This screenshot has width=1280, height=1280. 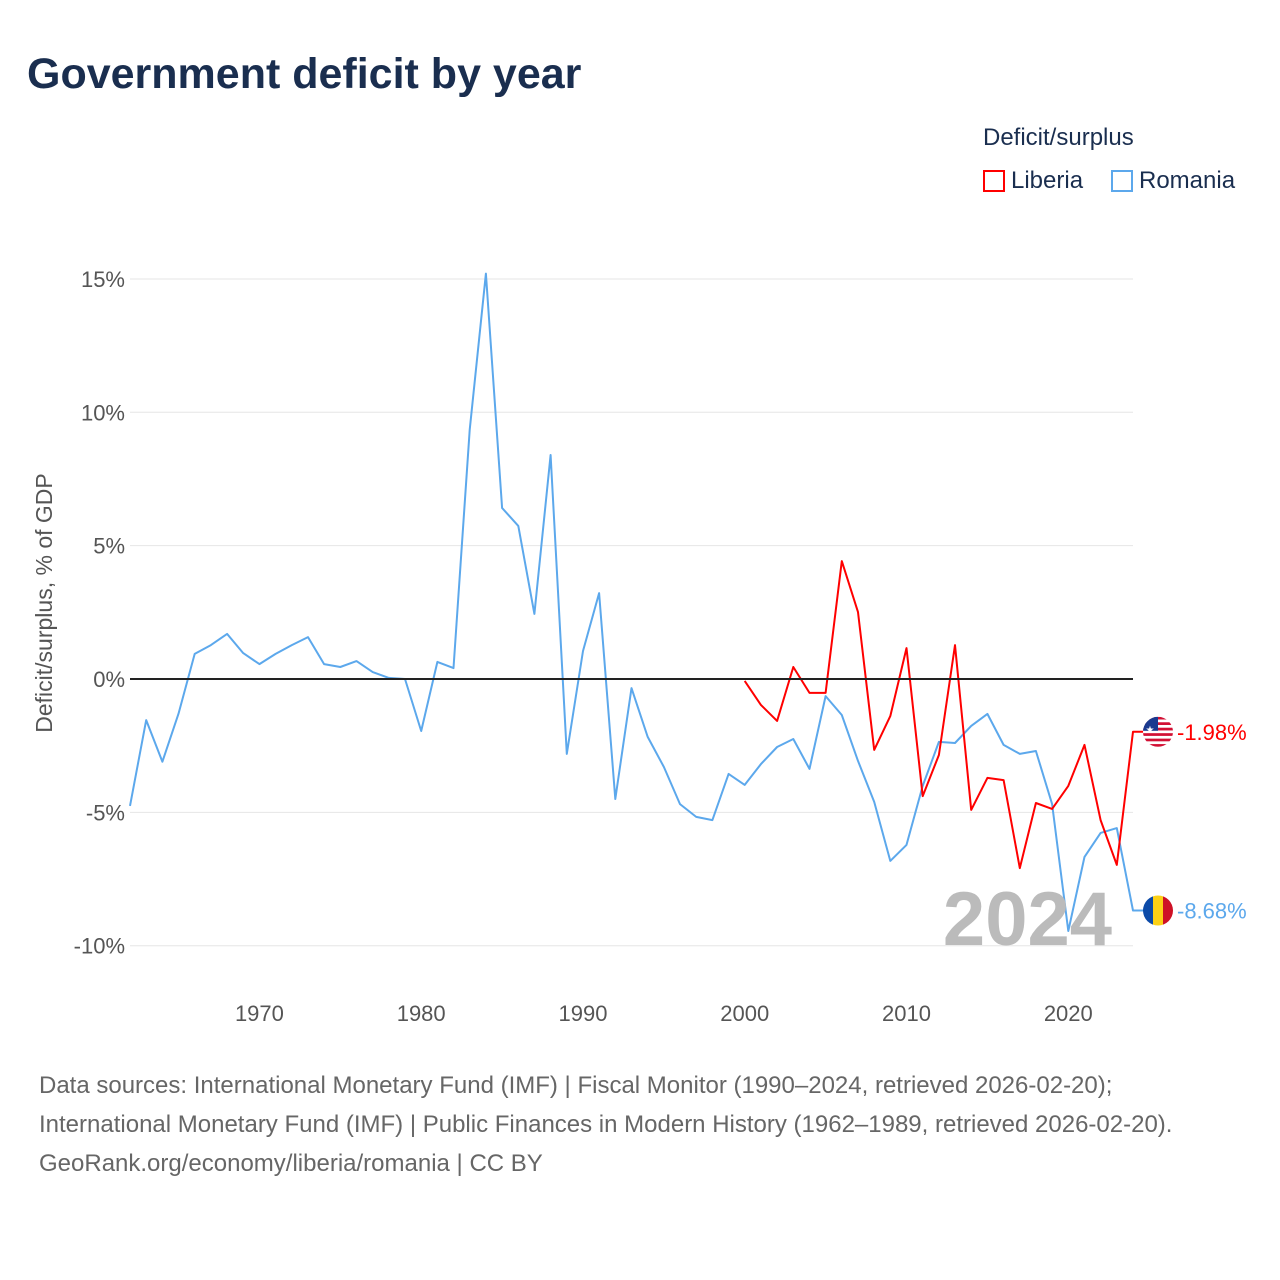 I want to click on x-tick-label: 1990, so click(x=582, y=1013).